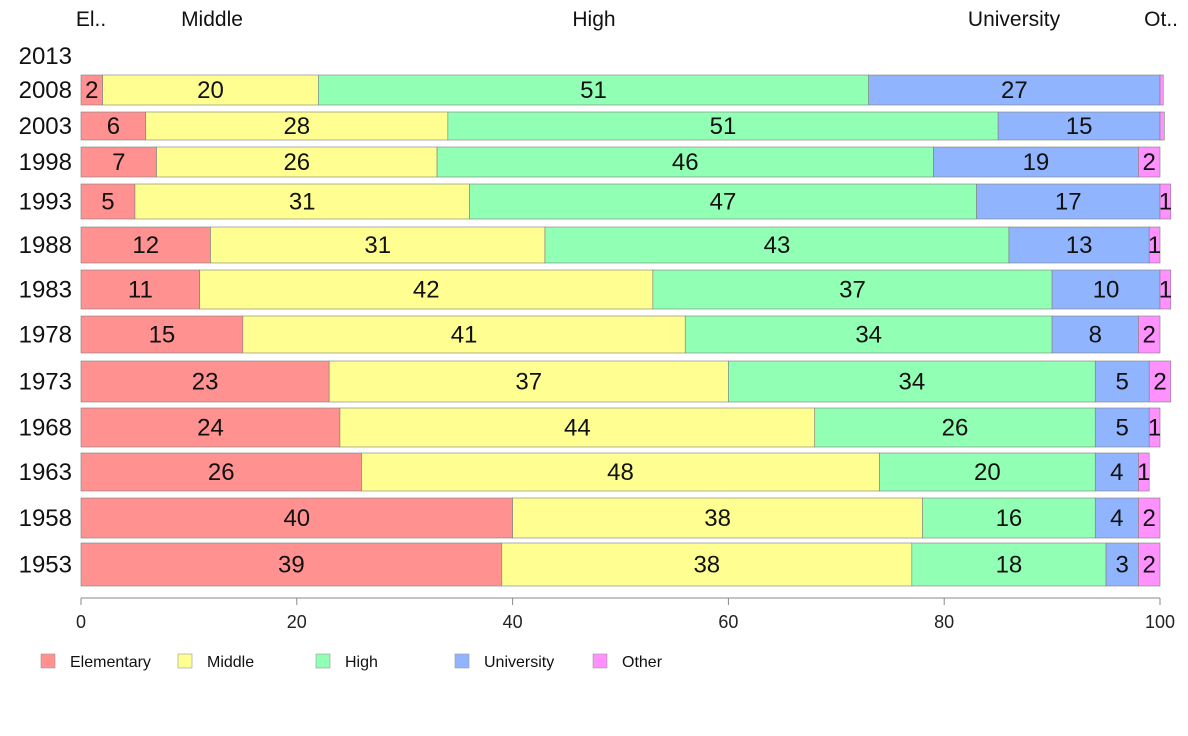 This screenshot has height=736, width=1188. Describe the element at coordinates (1154, 245) in the screenshot. I see `bar-1988-other` at that location.